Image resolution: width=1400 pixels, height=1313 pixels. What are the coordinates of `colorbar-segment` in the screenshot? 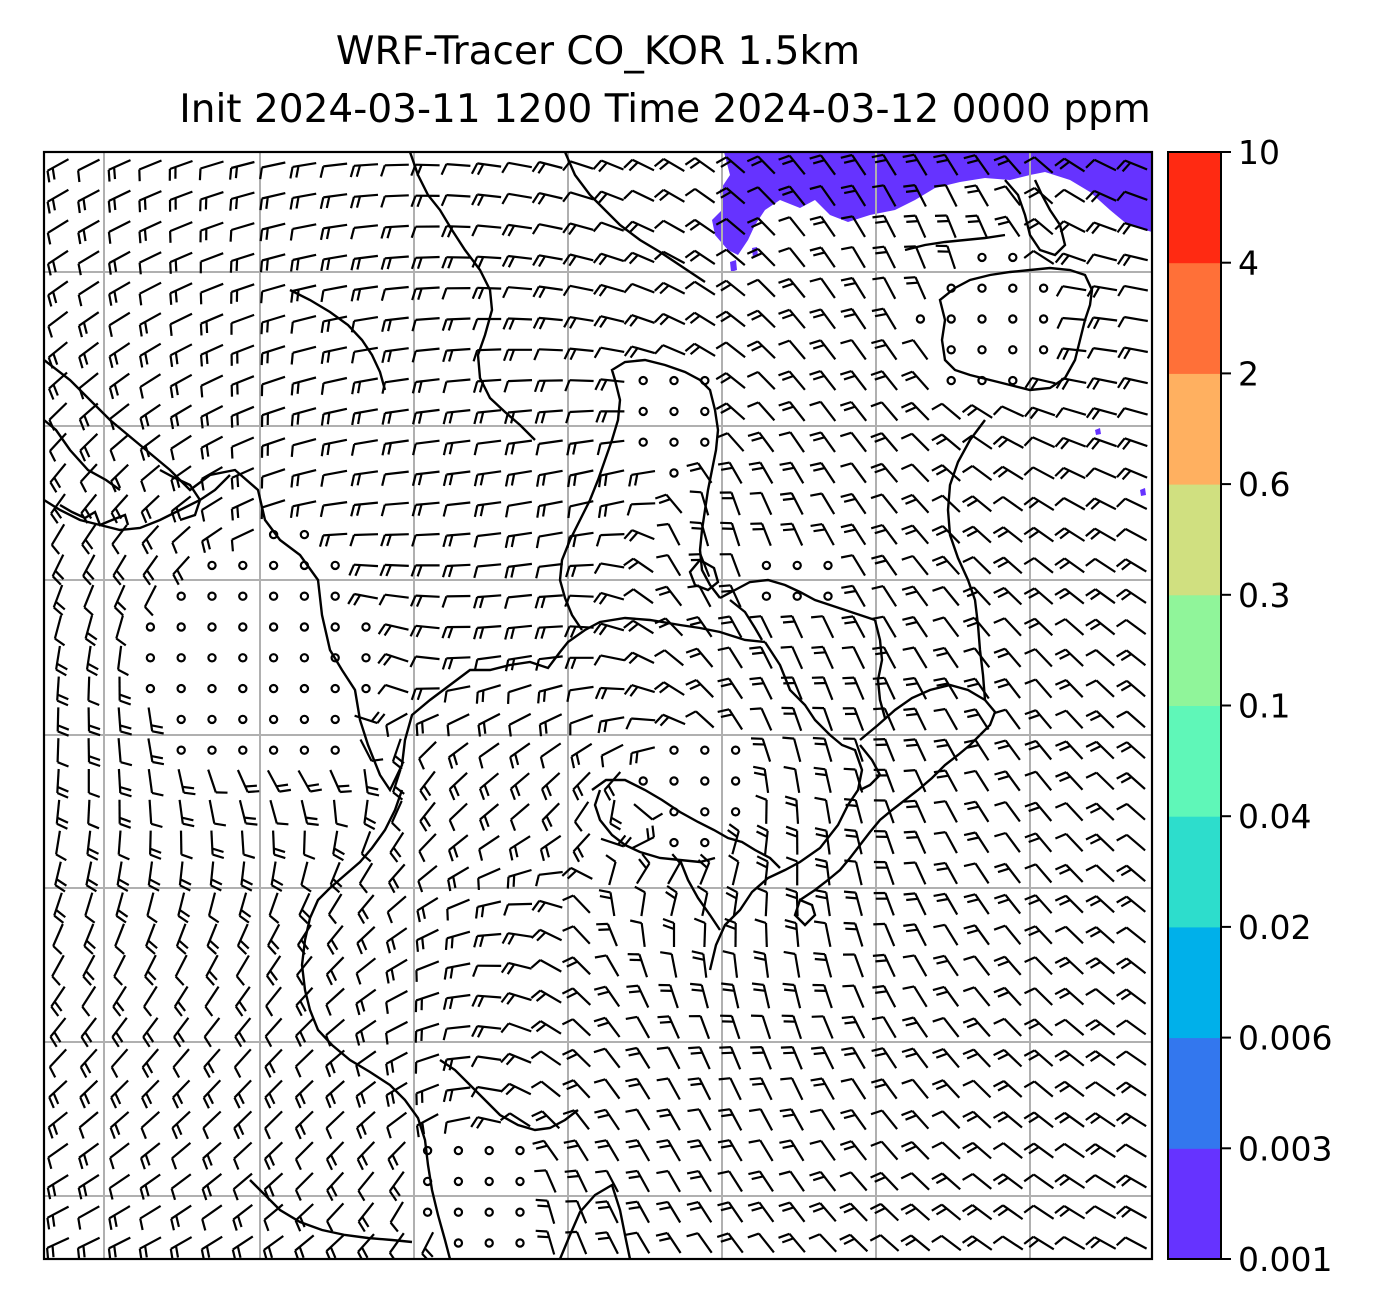 It's located at (1194, 982).